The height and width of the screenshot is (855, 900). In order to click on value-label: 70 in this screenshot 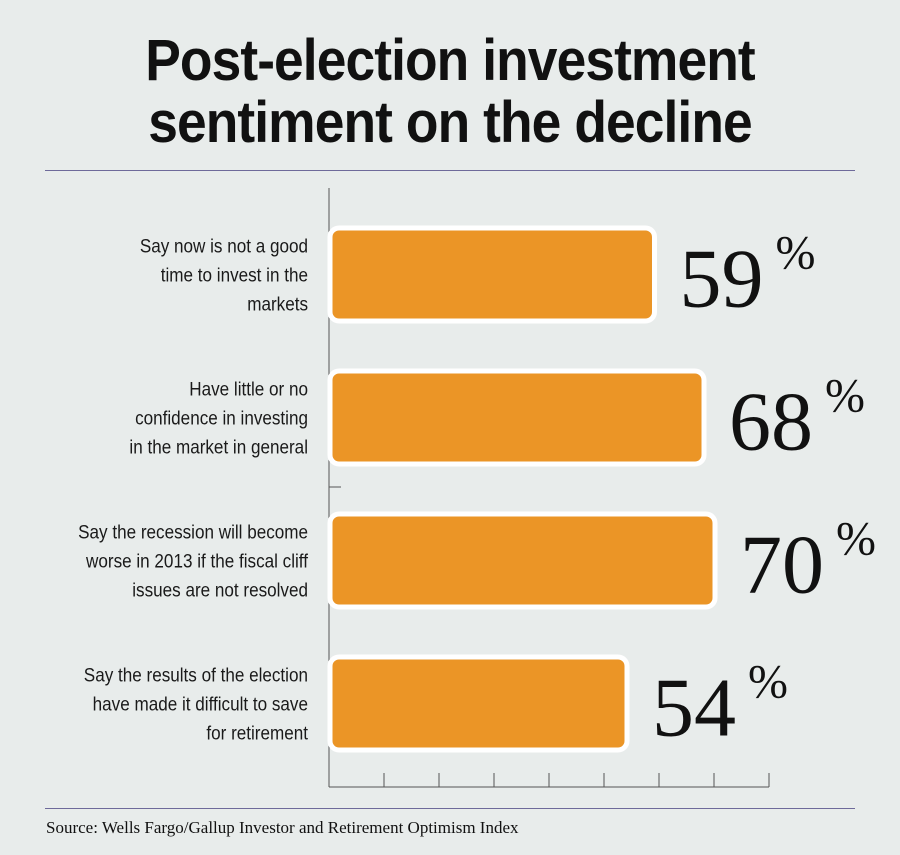, I will do `click(782, 565)`.